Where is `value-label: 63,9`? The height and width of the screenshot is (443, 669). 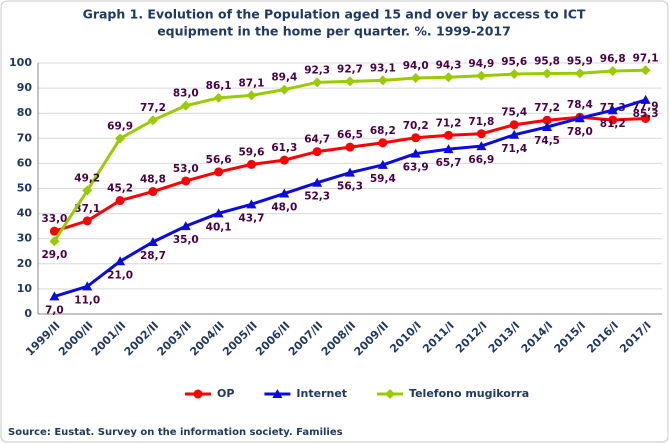 value-label: 63,9 is located at coordinates (416, 168).